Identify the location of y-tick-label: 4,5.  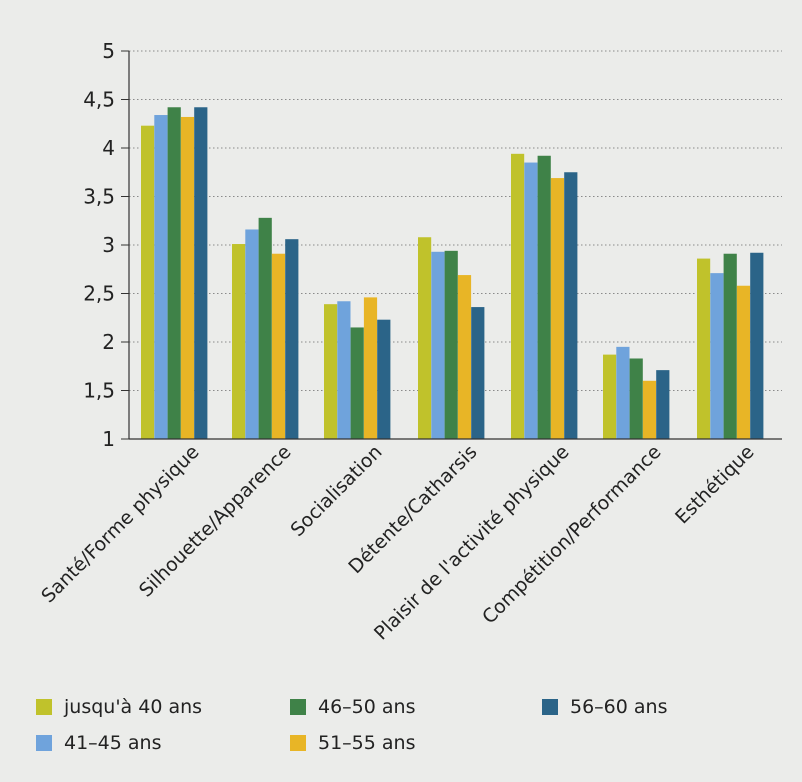
(99, 100).